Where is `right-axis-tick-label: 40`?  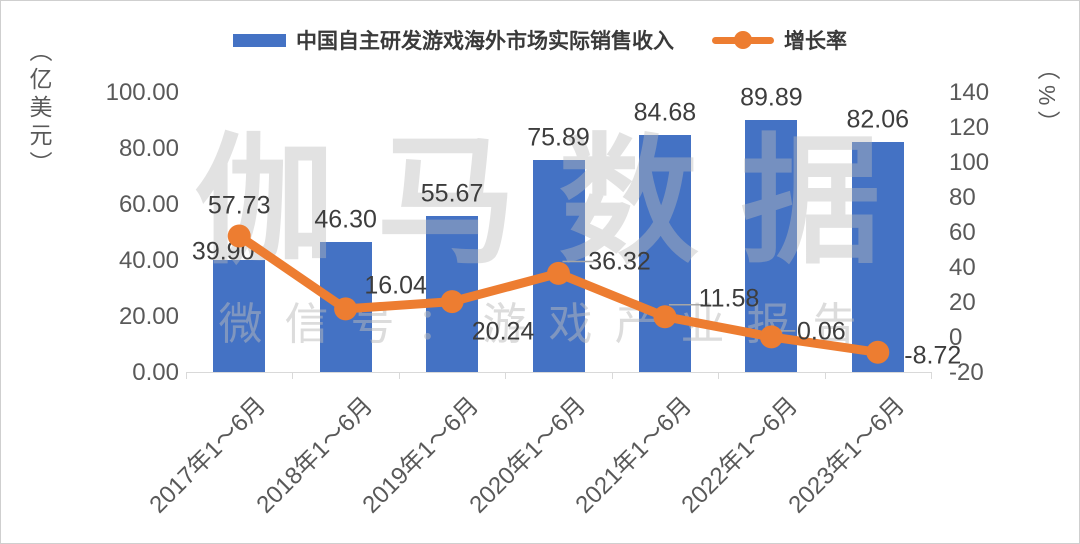 right-axis-tick-label: 40 is located at coordinates (962, 267).